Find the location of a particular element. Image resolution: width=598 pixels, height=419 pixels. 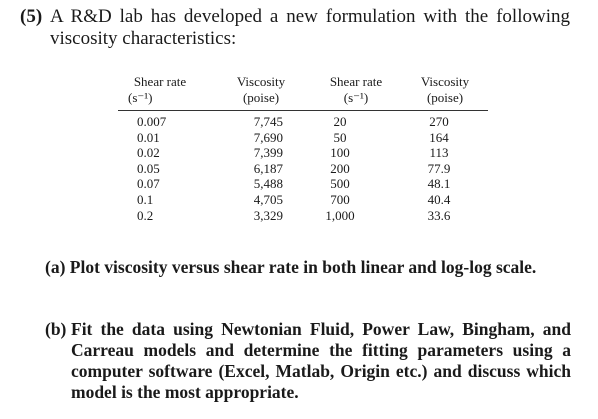

table-cell: 0.01 is located at coordinates (148, 137).